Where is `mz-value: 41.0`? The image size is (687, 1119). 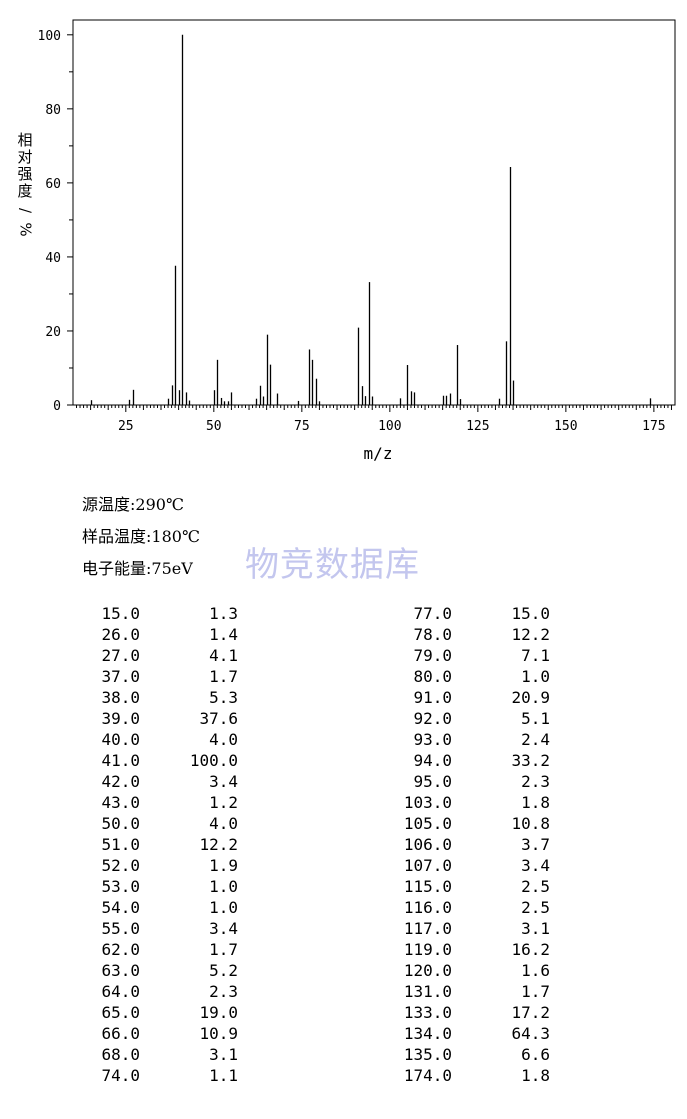
mz-value: 41.0 is located at coordinates (120, 760).